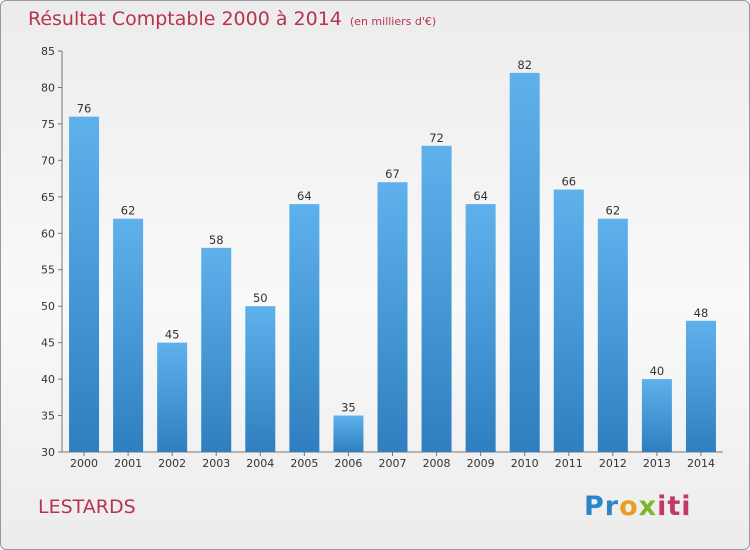 This screenshot has width=750, height=550. I want to click on bar-2014, so click(700, 386).